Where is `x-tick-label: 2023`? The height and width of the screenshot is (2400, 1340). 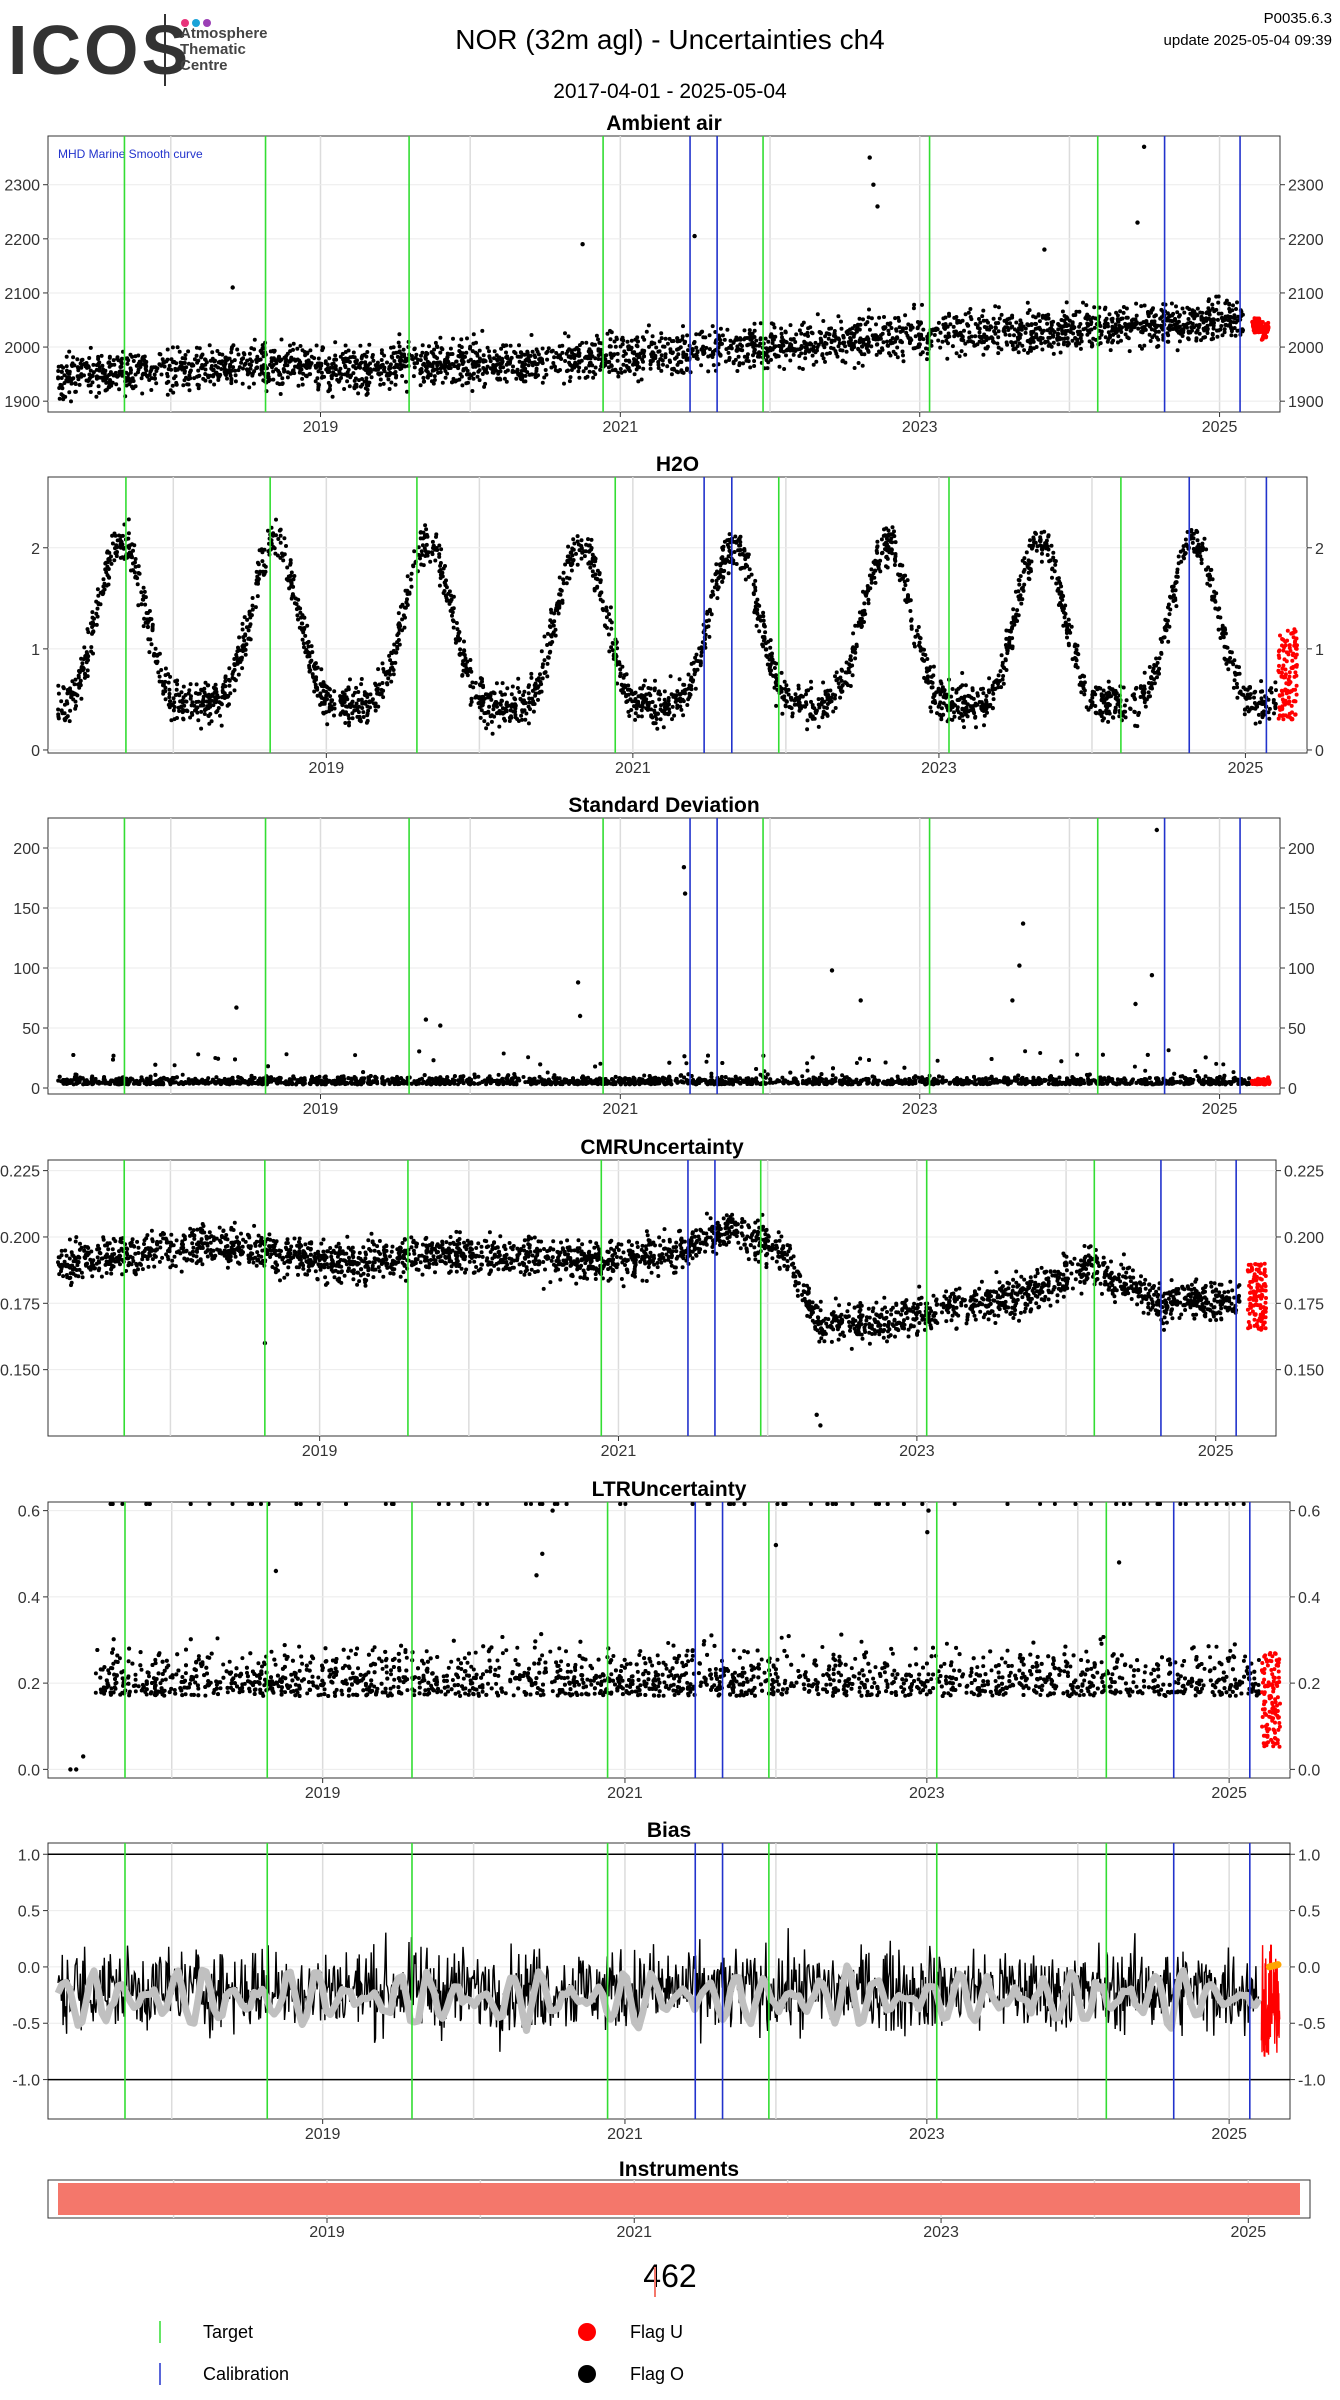 x-tick-label: 2023 is located at coordinates (939, 768).